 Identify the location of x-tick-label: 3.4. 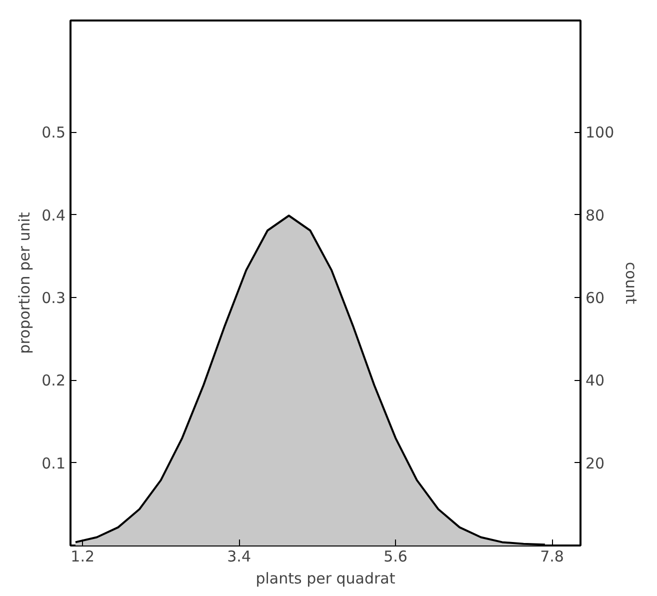
(239, 557).